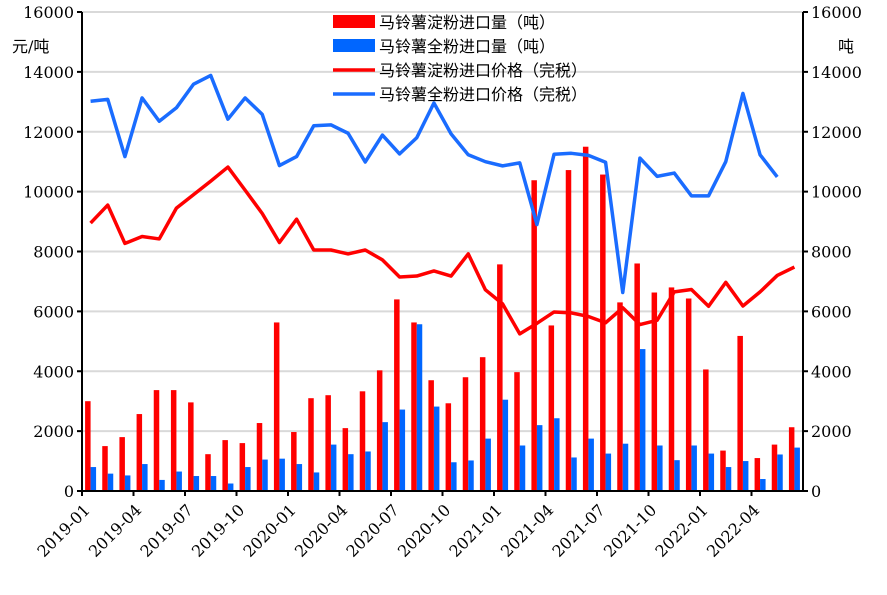  Describe the element at coordinates (424, 530) in the screenshot. I see `x-tick-label: 2020-10` at that location.